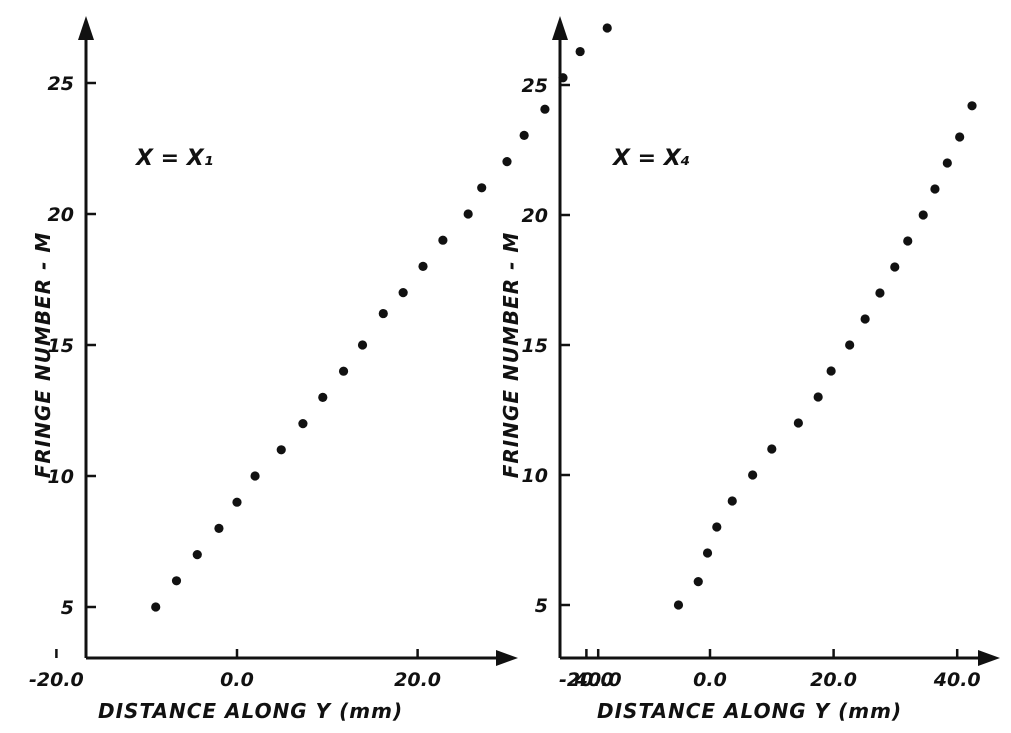  What do you see at coordinates (173, 158) in the screenshot?
I see `series-annotation: X = X₁` at bounding box center [173, 158].